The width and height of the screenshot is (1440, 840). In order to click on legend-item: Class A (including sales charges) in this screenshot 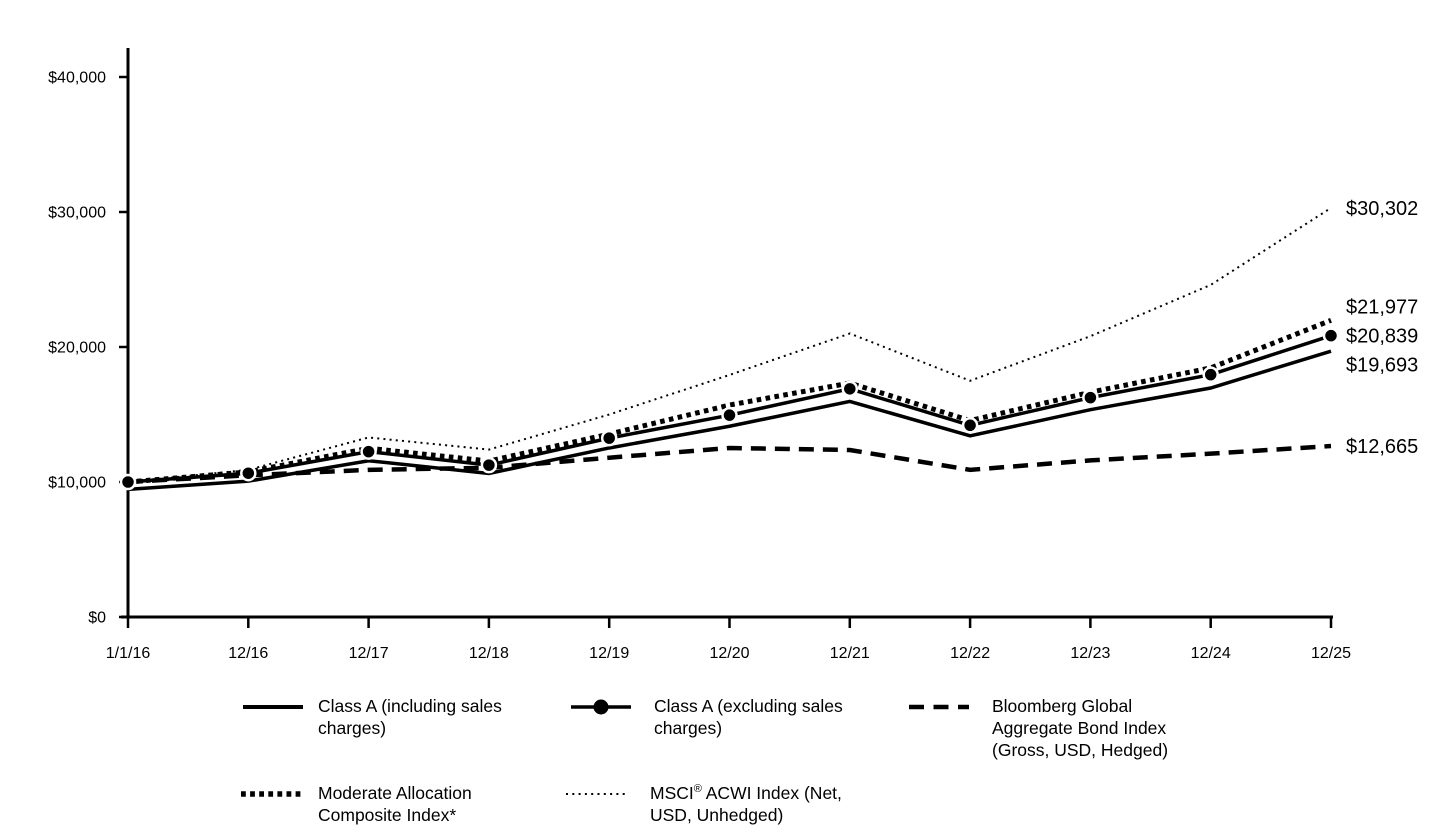, I will do `click(372, 717)`.